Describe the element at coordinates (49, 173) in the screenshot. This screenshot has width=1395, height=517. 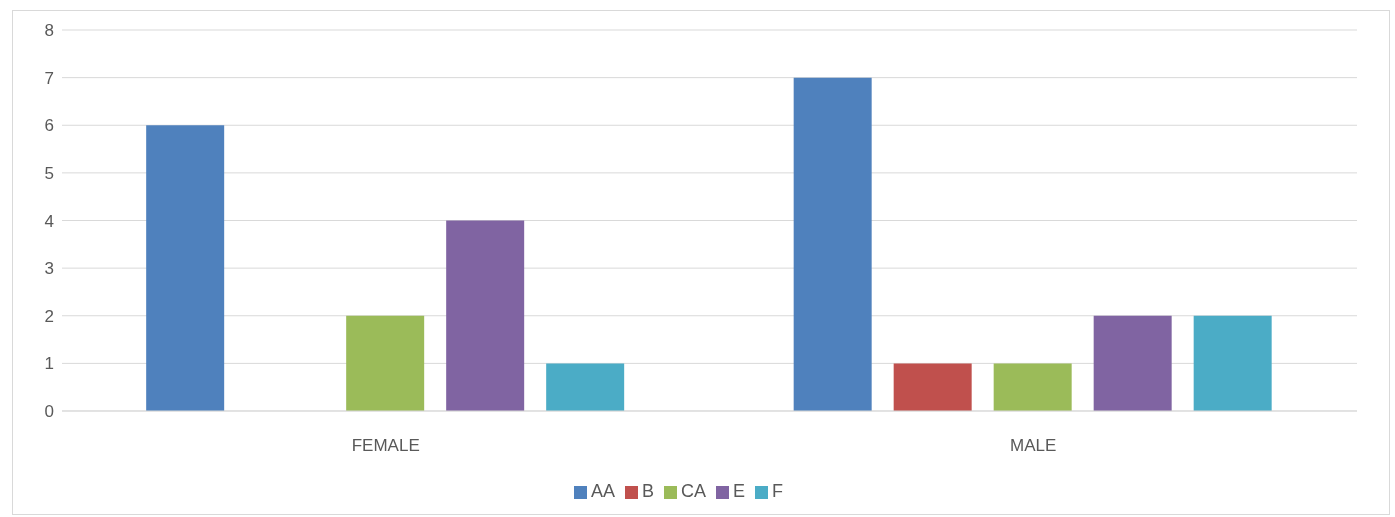
I see `y-tick-label: 5` at that location.